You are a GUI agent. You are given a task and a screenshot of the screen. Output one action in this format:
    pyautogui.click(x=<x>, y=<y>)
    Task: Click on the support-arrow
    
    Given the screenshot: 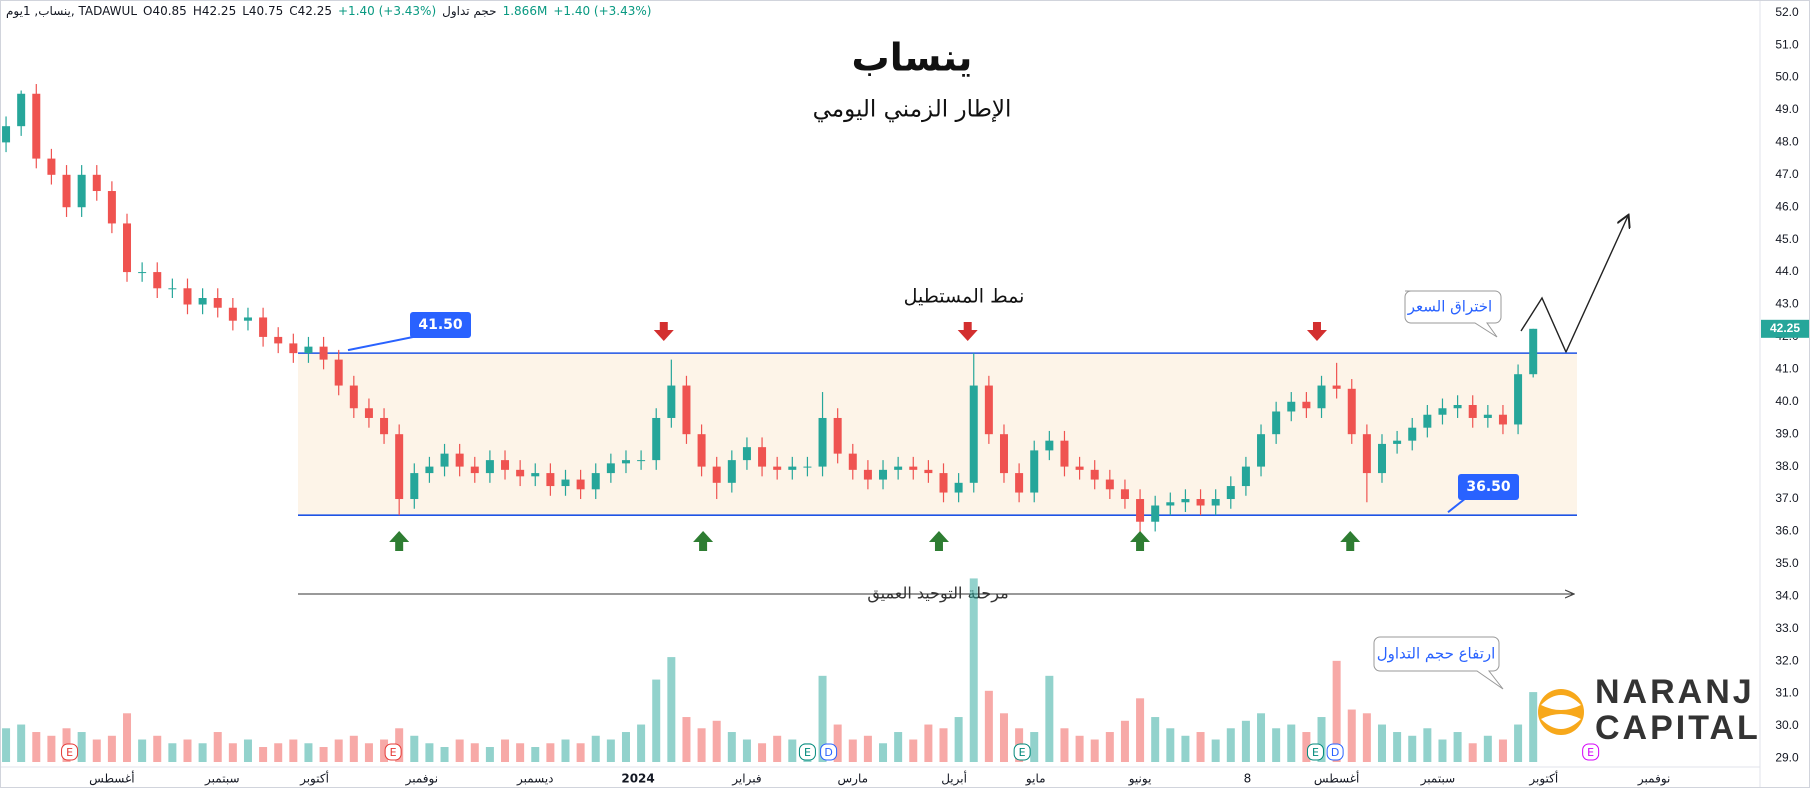 What is the action you would take?
    pyautogui.click(x=938, y=541)
    